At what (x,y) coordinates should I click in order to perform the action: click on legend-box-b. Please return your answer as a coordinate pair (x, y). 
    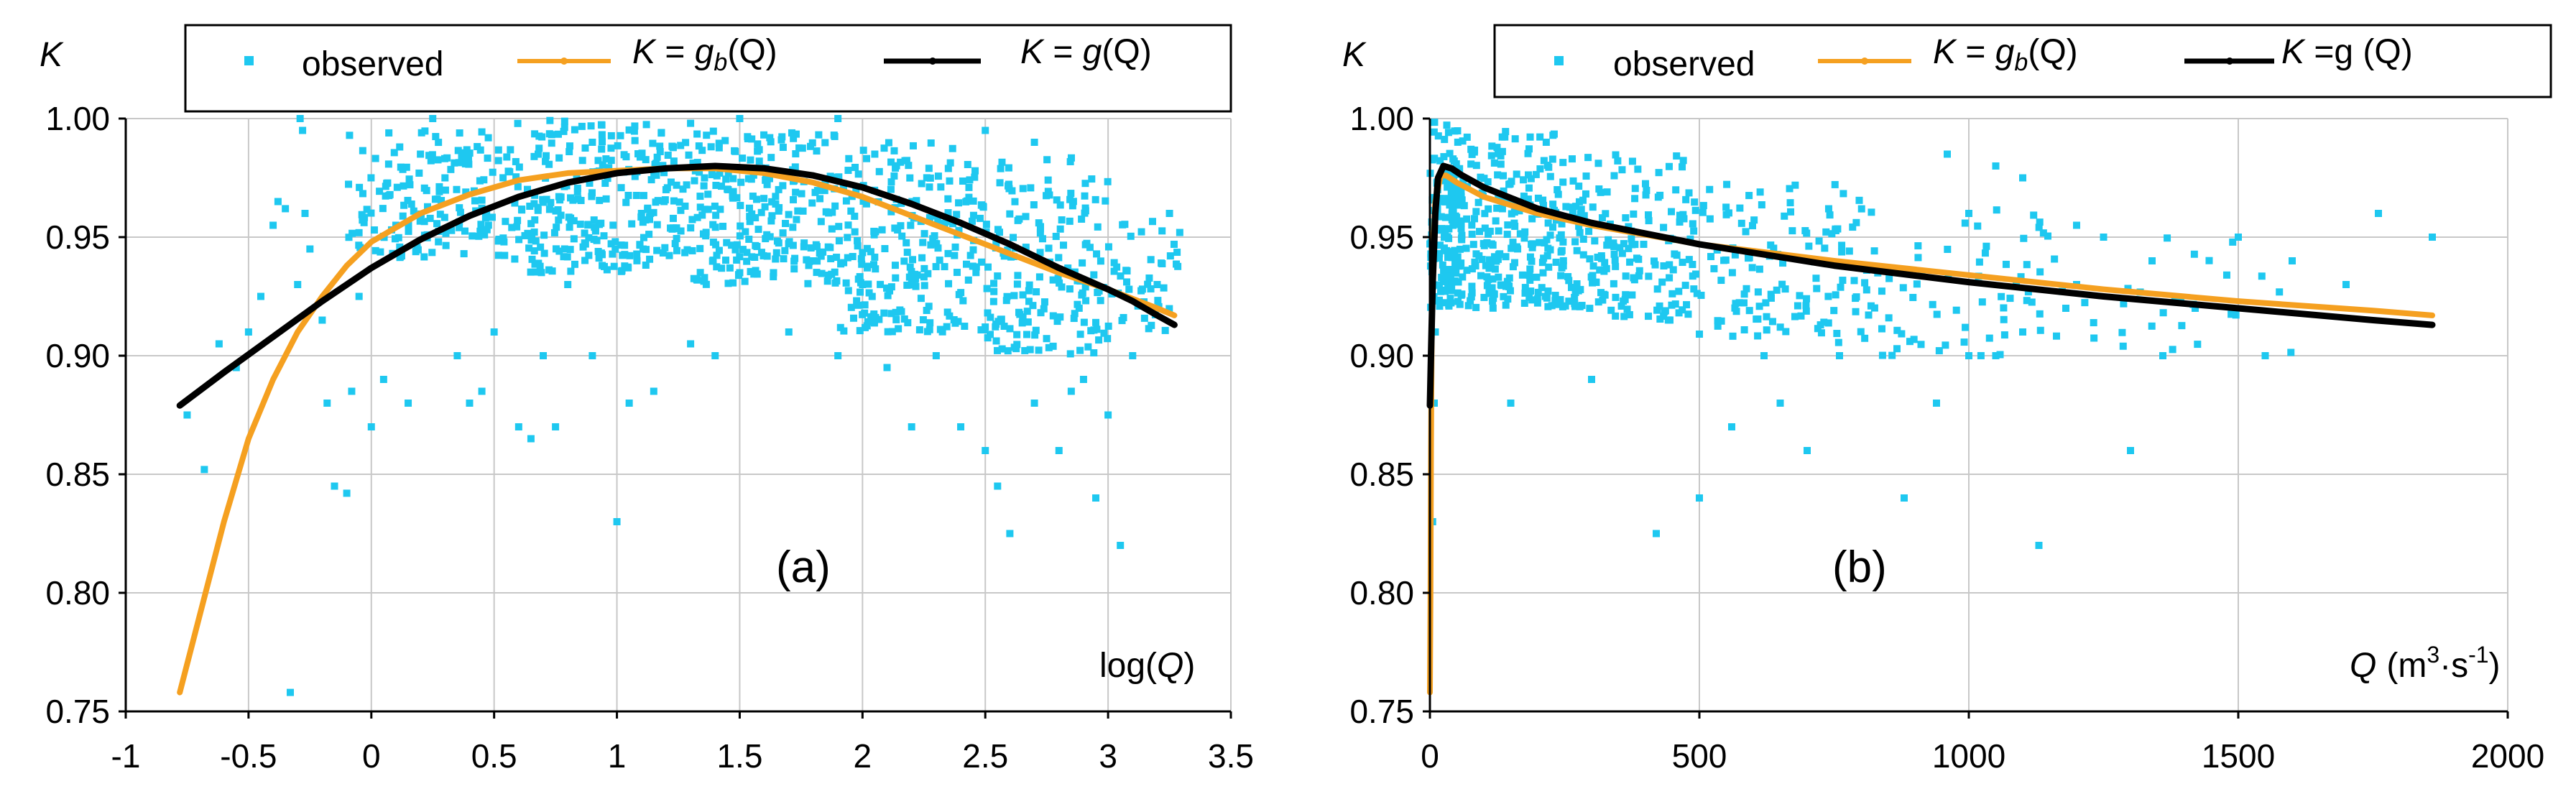
    Looking at the image, I should click on (2023, 61).